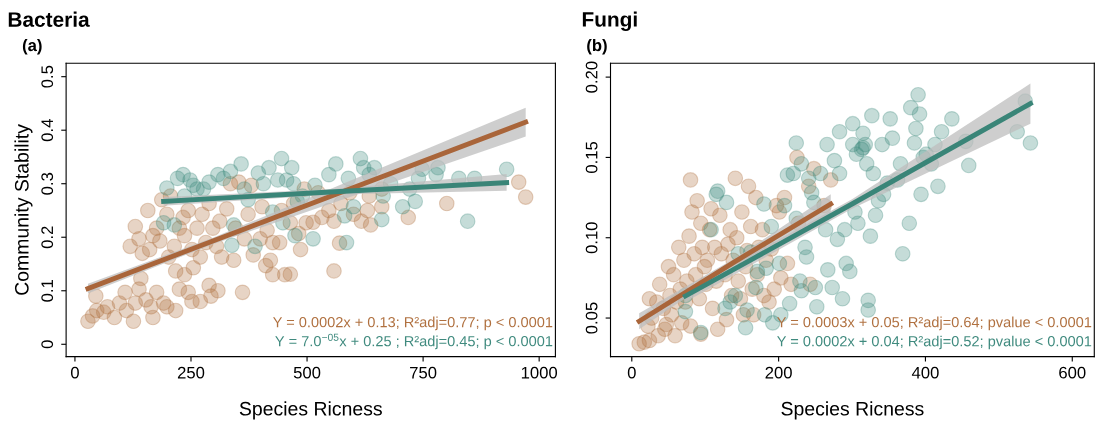 The image size is (1102, 422). I want to click on annotation: Y = 0.0003x + 0.05; R²adj=0.64; pvalue < 0.0001, so click(934, 323).